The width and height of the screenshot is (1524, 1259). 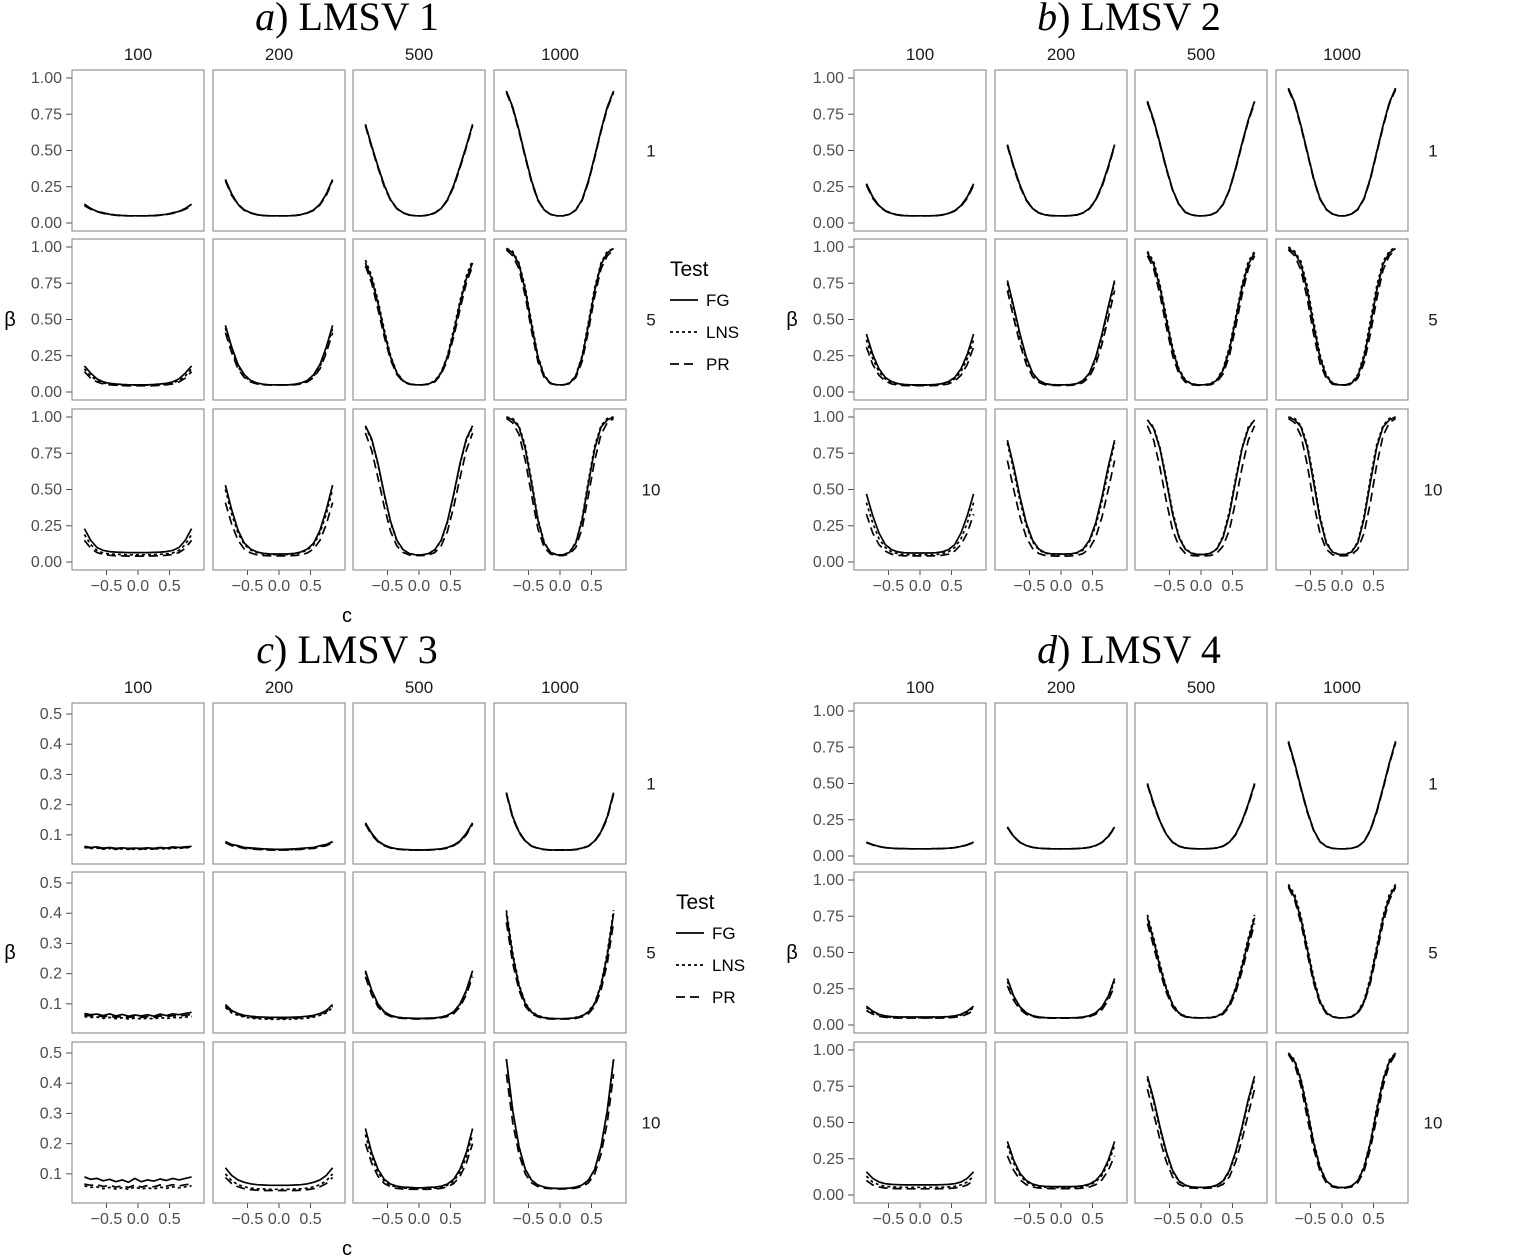 I want to click on x-axis-title: c, so click(x=347, y=616).